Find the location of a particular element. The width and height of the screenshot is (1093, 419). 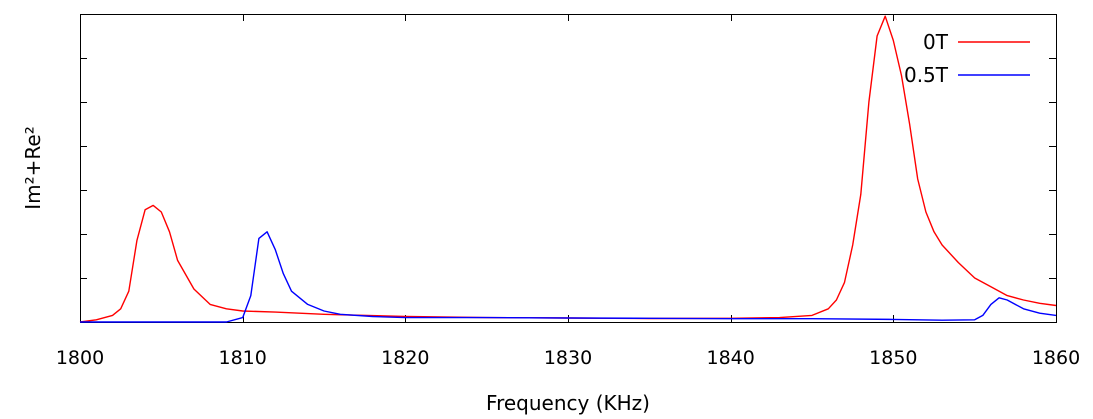

x-tick-label: 1810 is located at coordinates (242, 358).